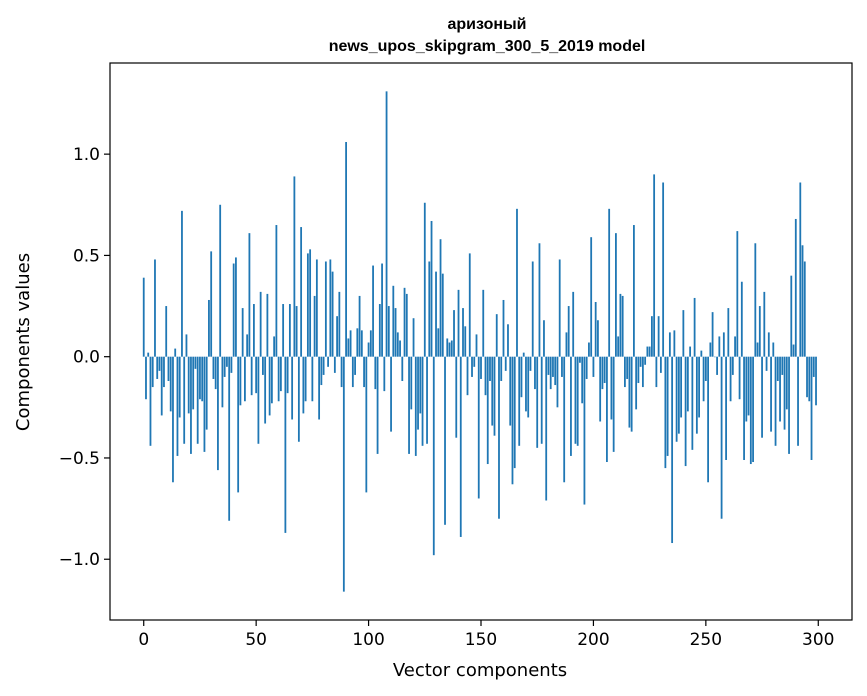  I want to click on x-axis-label: Vector components, so click(480, 670).